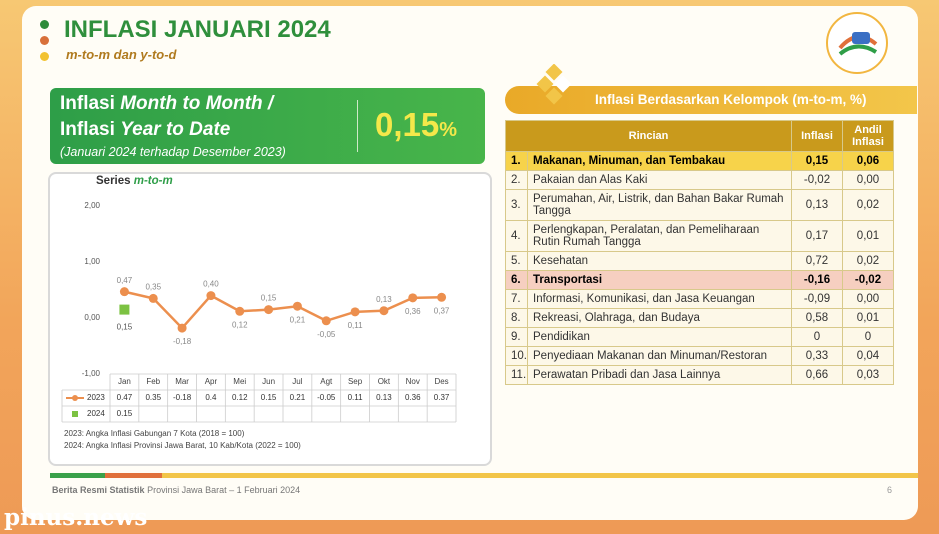 This screenshot has width=939, height=534. Describe the element at coordinates (817, 356) in the screenshot. I see `cell: 0,33` at that location.